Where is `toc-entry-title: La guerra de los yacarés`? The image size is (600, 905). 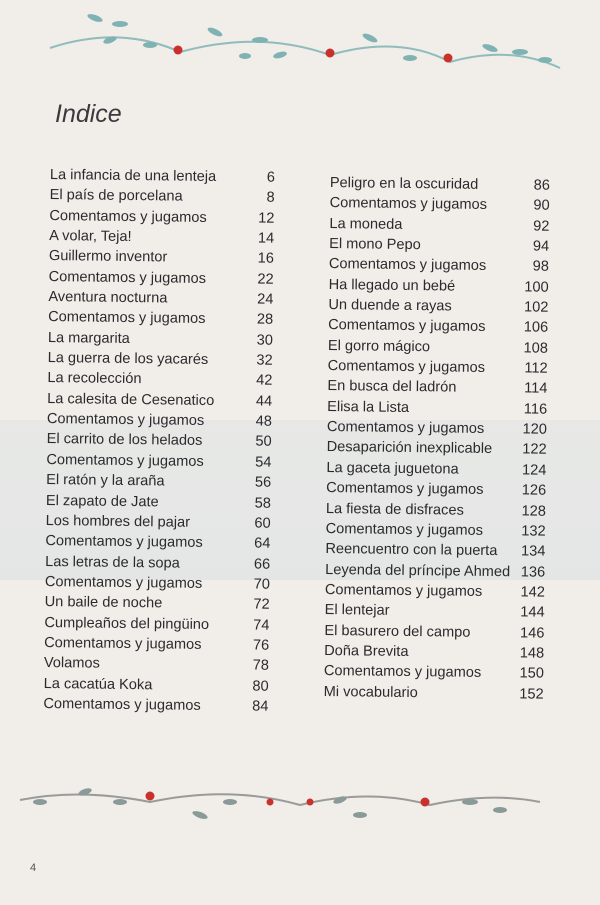 toc-entry-title: La guerra de los yacarés is located at coordinates (128, 359).